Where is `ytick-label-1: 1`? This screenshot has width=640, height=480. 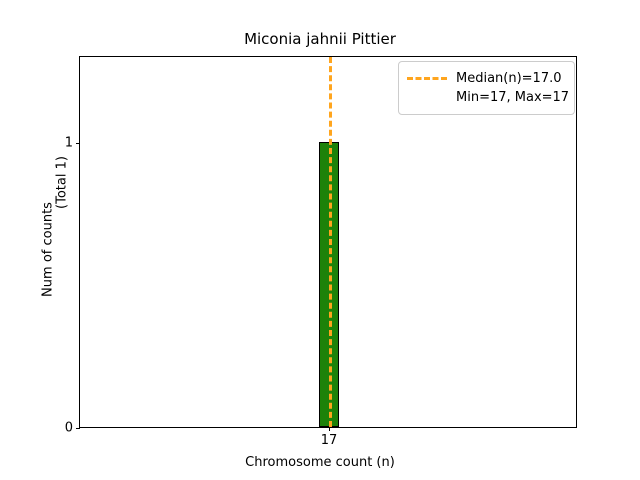
ytick-label-1: 1 is located at coordinates (68, 143).